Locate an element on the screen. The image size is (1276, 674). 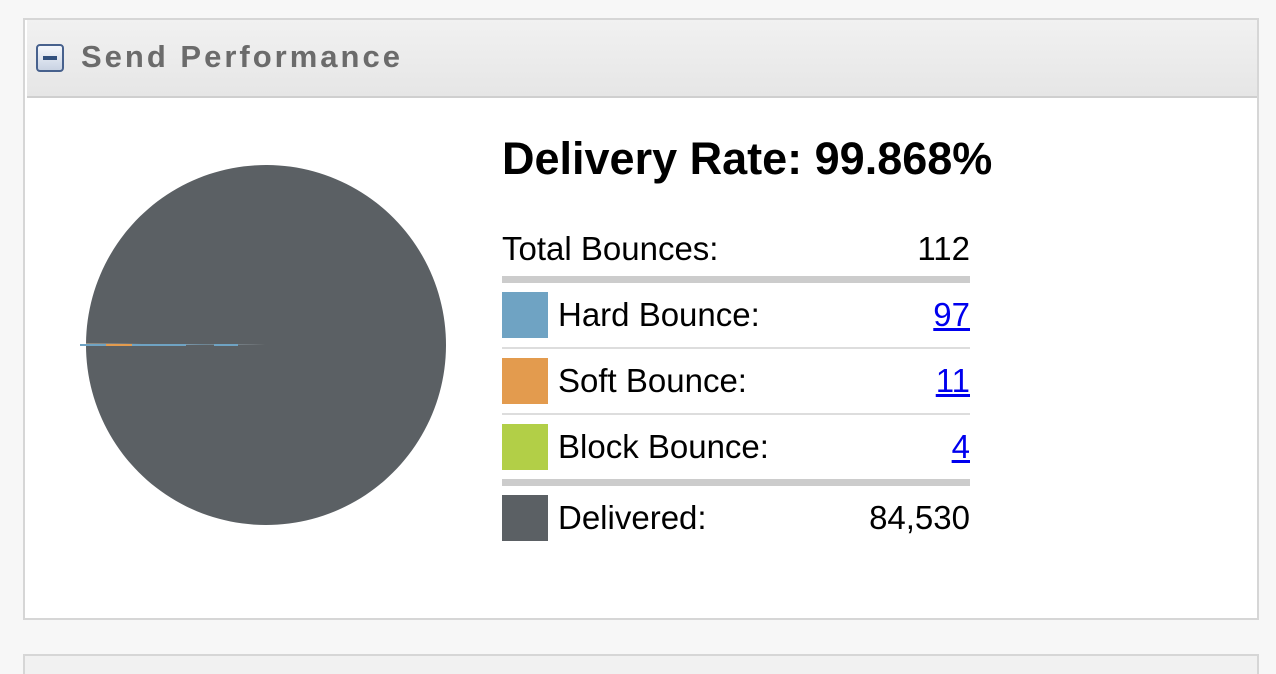
soft-bounce-label: Soft Bounce: is located at coordinates (652, 380).